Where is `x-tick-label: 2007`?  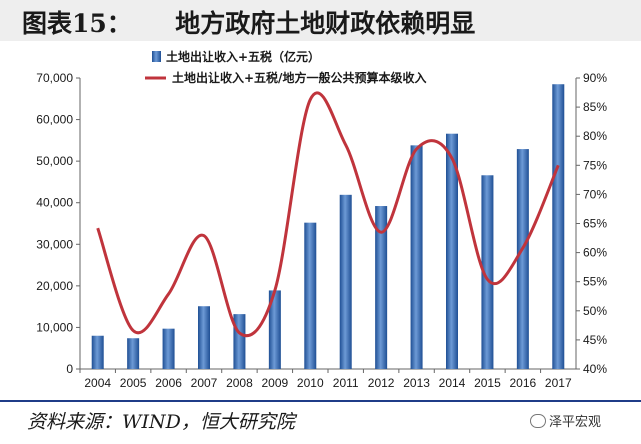 x-tick-label: 2007 is located at coordinates (204, 383).